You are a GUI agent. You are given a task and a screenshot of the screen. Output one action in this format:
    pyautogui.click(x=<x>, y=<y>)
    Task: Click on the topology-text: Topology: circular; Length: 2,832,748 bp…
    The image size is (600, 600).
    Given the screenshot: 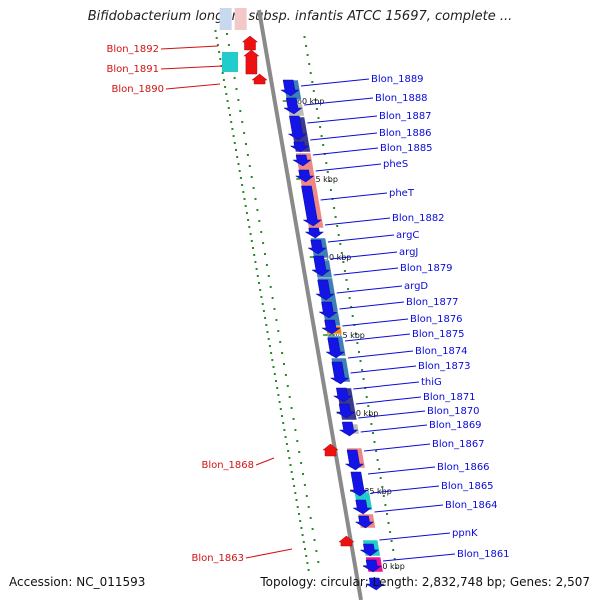 What is the action you would take?
    pyautogui.click(x=425, y=582)
    